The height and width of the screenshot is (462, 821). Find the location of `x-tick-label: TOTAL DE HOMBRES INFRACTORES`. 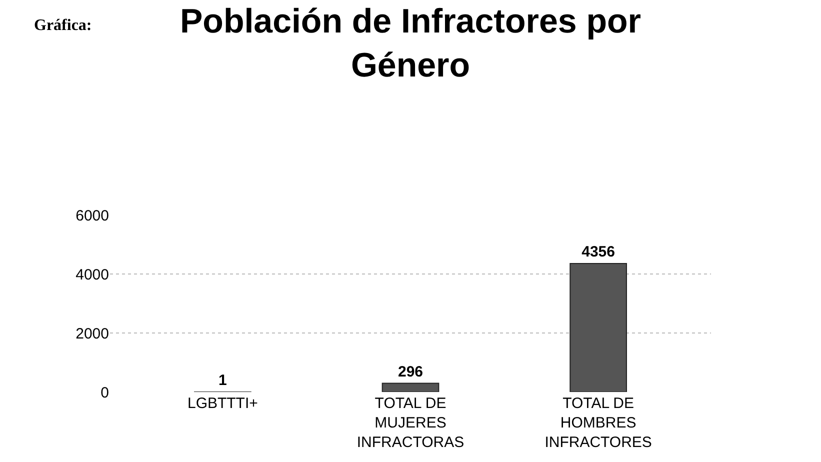

x-tick-label: TOTAL DE HOMBRES INFRACTORES is located at coordinates (598, 423).